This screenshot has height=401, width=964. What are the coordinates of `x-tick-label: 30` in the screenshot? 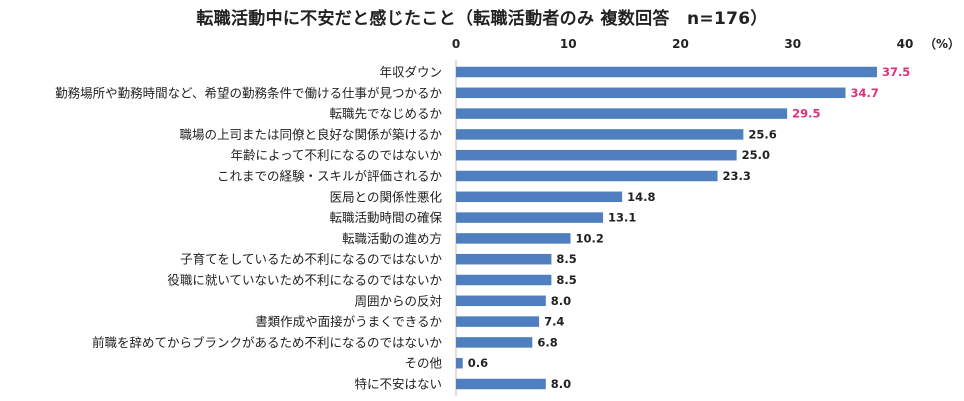 It's located at (792, 44).